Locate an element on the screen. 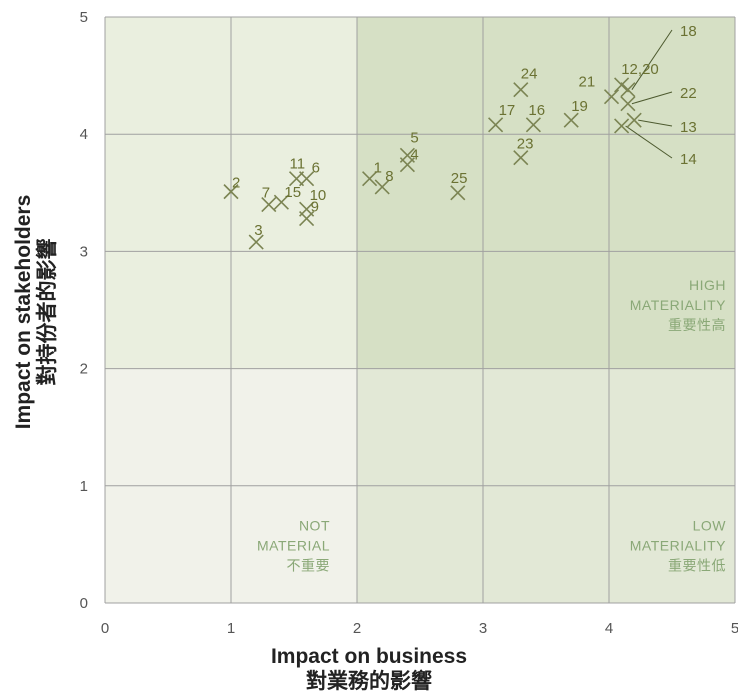 This screenshot has height=699, width=738. x-tick-label: 4 is located at coordinates (609, 628).